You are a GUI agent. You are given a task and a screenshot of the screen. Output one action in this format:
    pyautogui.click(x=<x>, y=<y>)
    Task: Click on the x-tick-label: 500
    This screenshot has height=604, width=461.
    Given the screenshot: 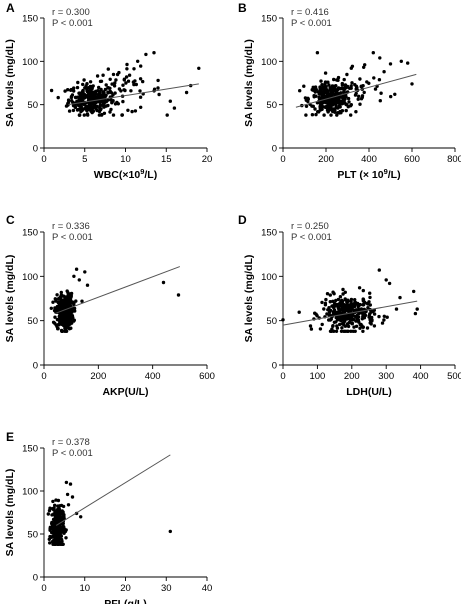 What is the action you would take?
    pyautogui.click(x=454, y=376)
    